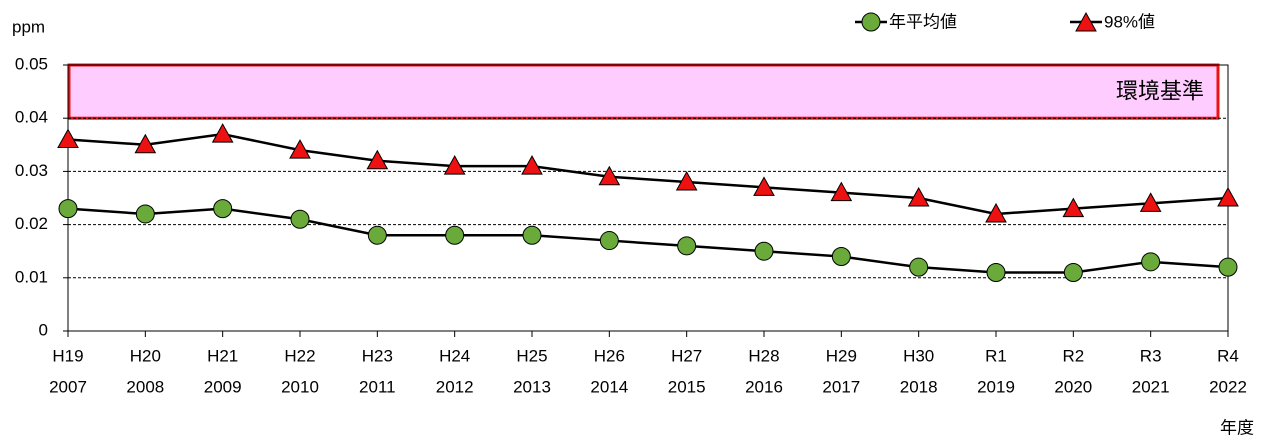 This screenshot has width=1262, height=446. What do you see at coordinates (996, 386) in the screenshot?
I see `x-tick-label: 2019` at bounding box center [996, 386].